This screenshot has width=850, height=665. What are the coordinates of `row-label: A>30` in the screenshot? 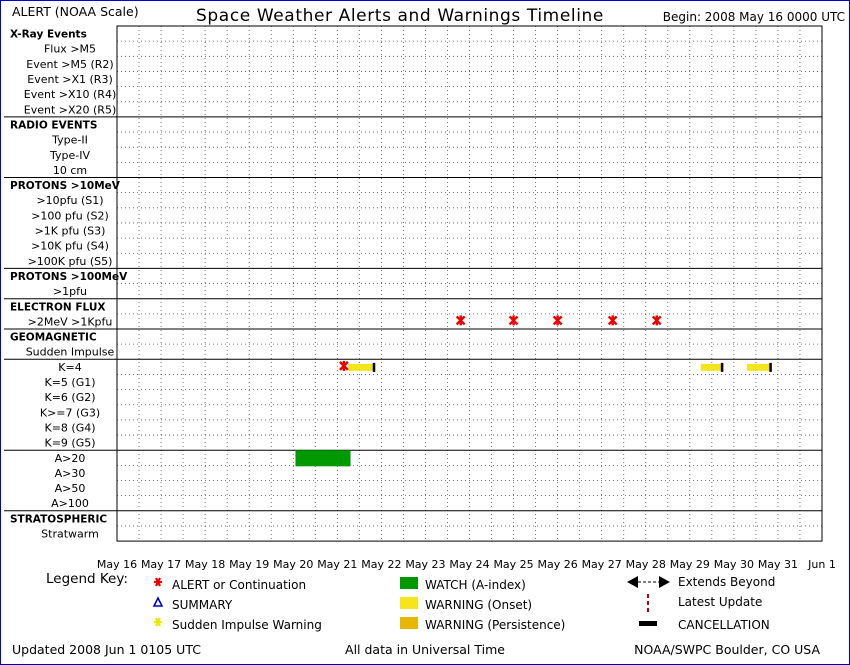 It's located at (70, 473).